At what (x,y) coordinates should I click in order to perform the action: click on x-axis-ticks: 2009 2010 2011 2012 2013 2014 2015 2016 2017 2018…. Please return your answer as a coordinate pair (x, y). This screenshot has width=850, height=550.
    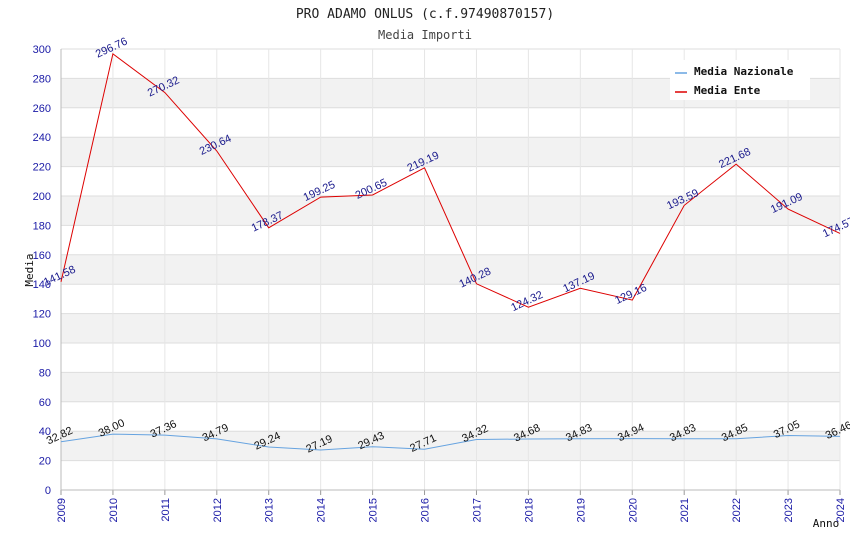
    Looking at the image, I should click on (451, 506).